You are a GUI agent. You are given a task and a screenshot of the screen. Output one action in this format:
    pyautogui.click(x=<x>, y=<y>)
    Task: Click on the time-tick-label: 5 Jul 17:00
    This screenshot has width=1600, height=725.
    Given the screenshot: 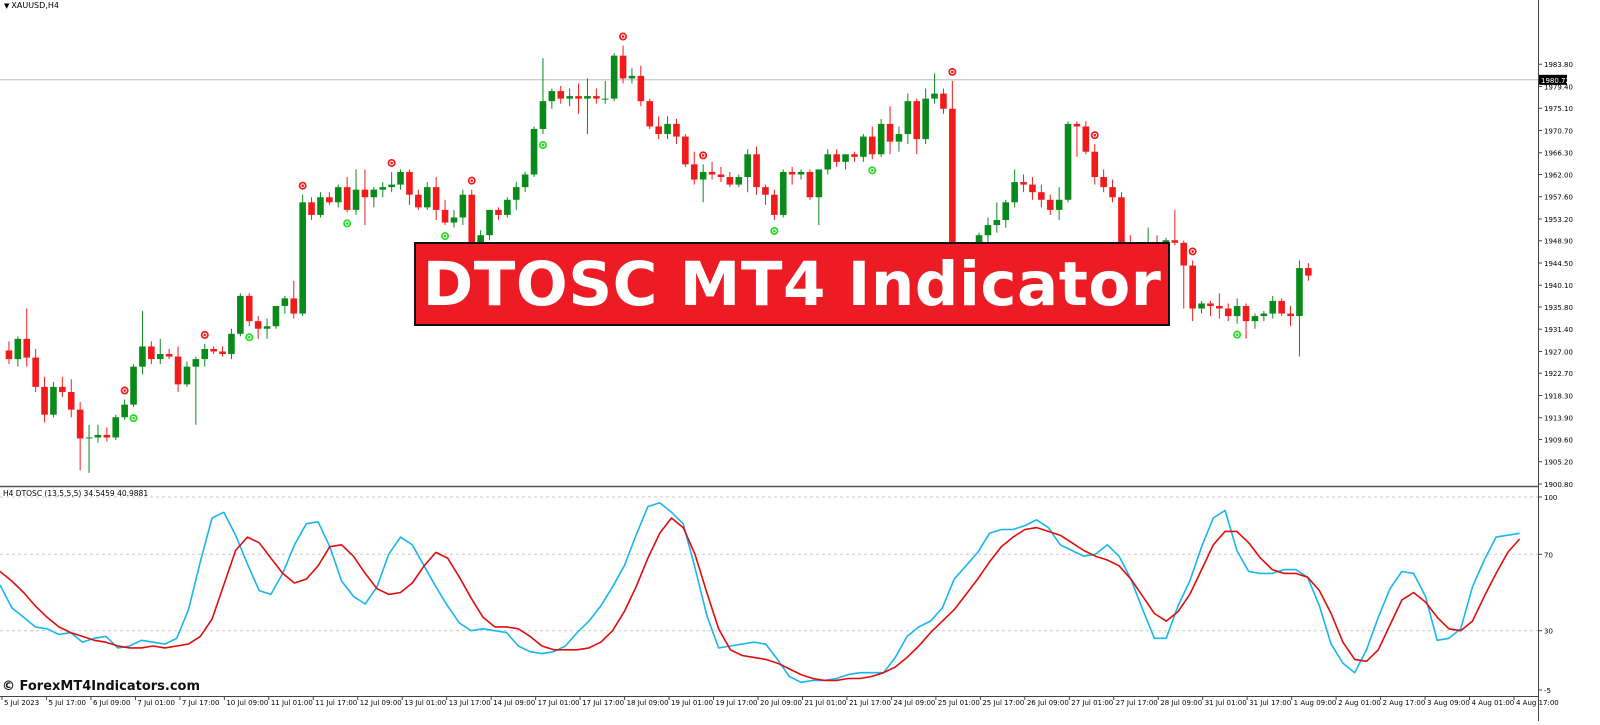 What is the action you would take?
    pyautogui.click(x=67, y=703)
    